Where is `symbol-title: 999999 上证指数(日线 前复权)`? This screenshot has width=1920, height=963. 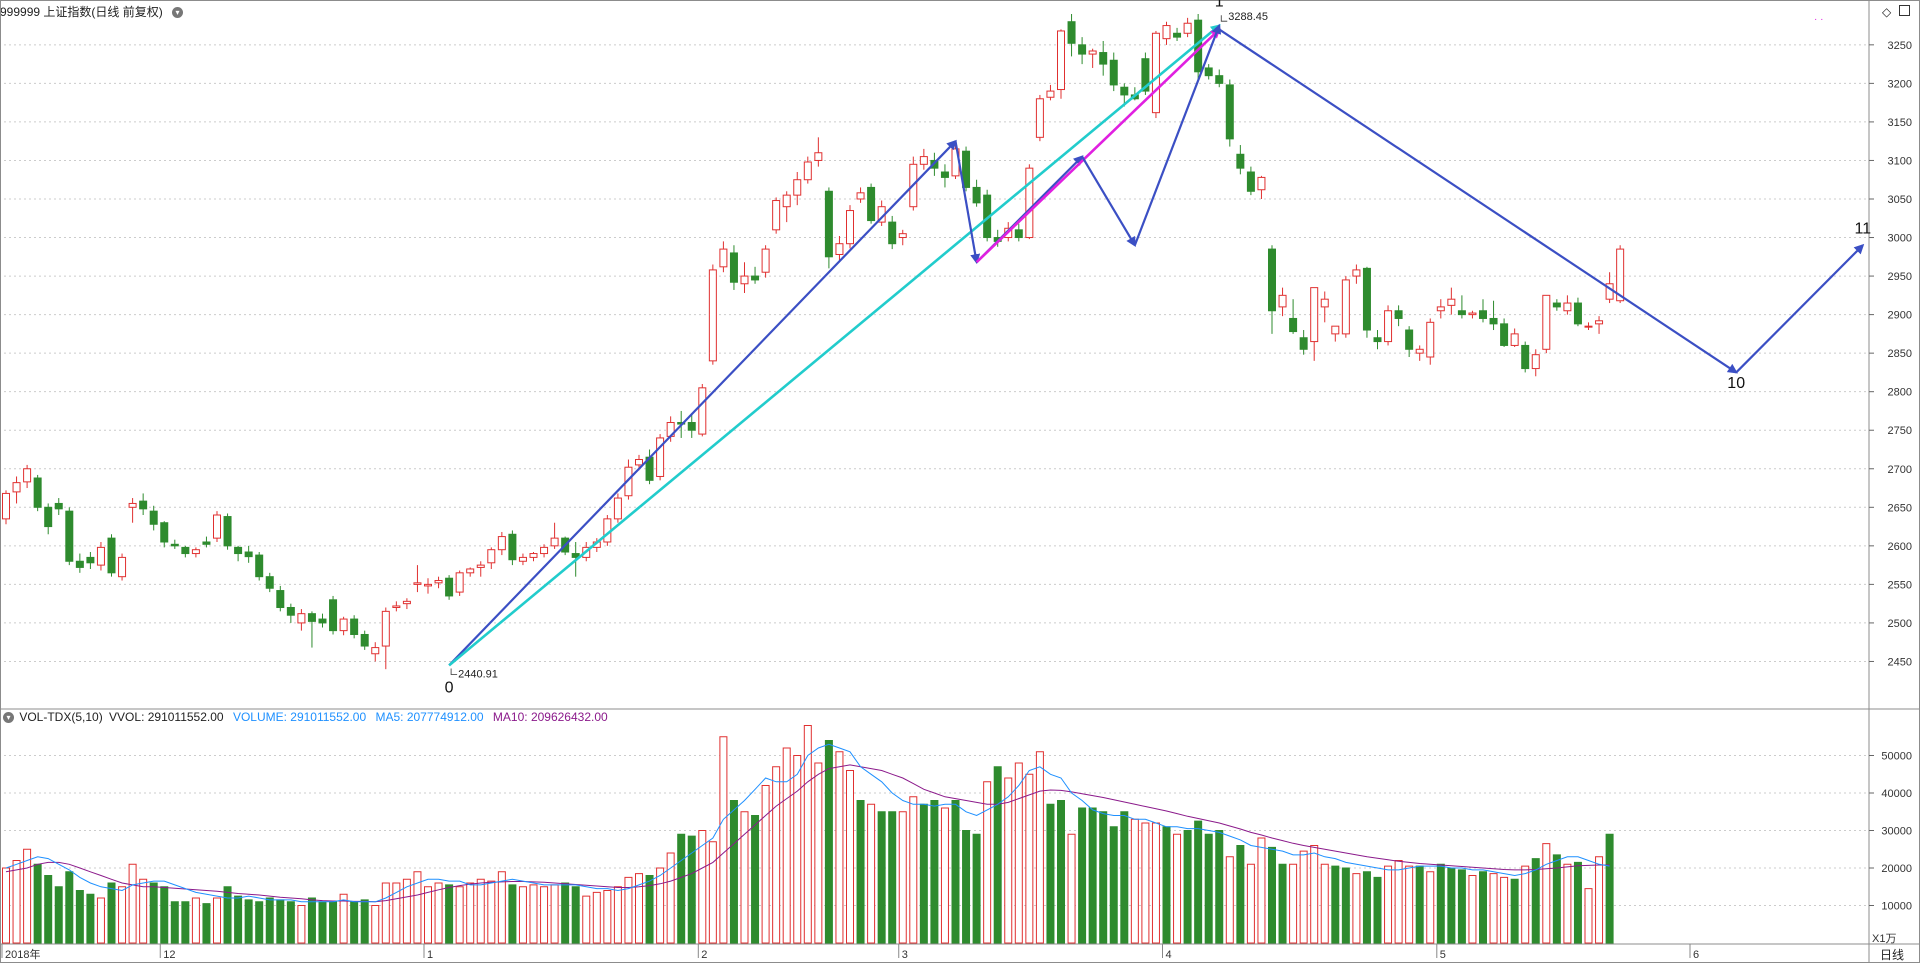
symbol-title: 999999 上证指数(日线 前复权) is located at coordinates (81, 12).